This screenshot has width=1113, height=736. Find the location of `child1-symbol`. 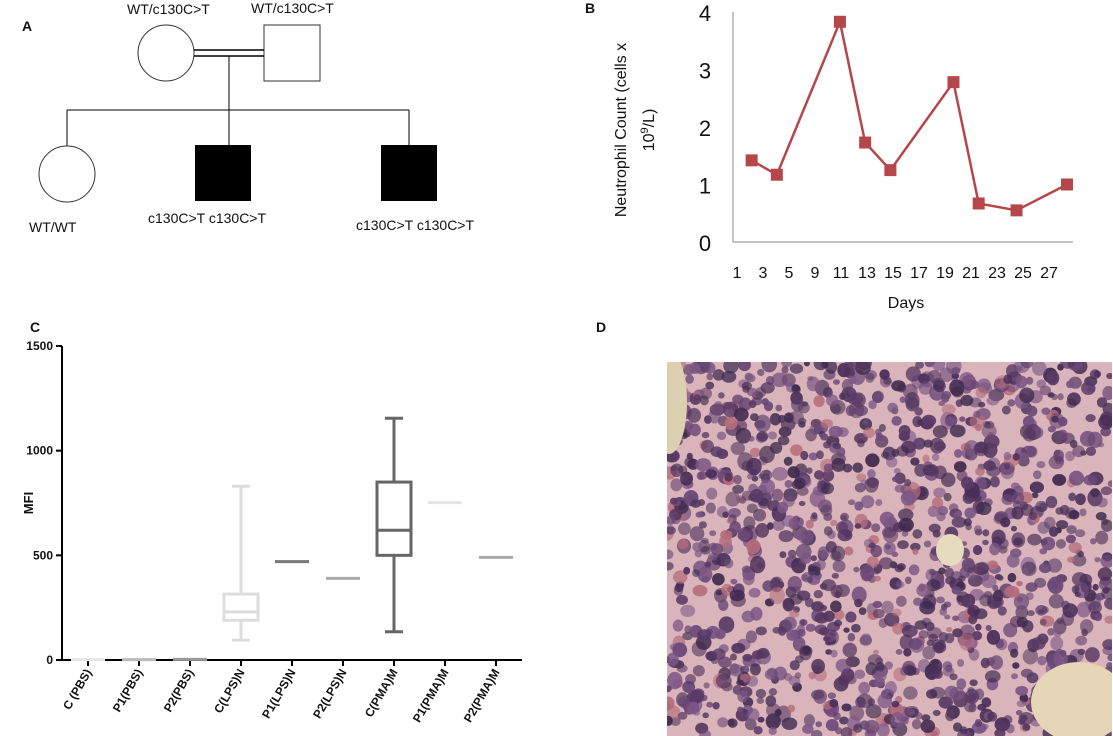

child1-symbol is located at coordinates (67, 174).